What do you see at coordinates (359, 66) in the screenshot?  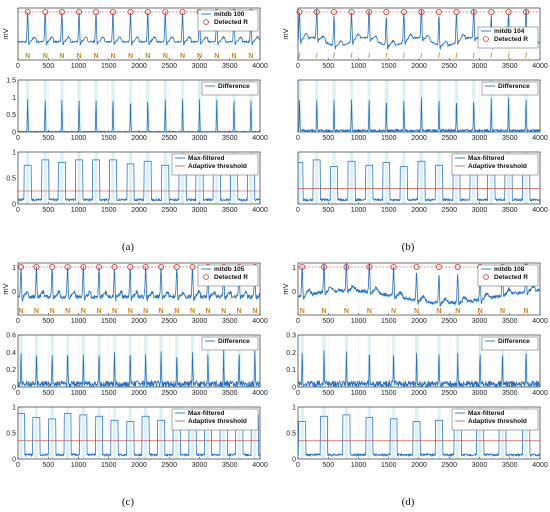 I see `panel-b-ecg-xtick: 1000` at bounding box center [359, 66].